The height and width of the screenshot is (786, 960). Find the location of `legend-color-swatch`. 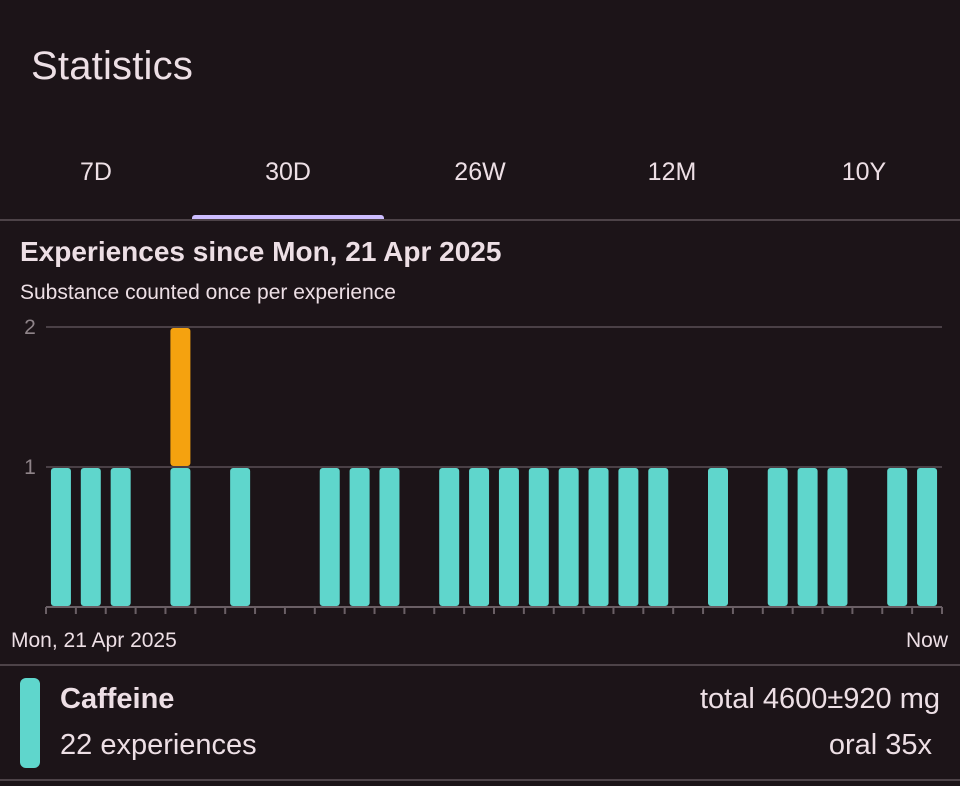

legend-color-swatch is located at coordinates (30, 723).